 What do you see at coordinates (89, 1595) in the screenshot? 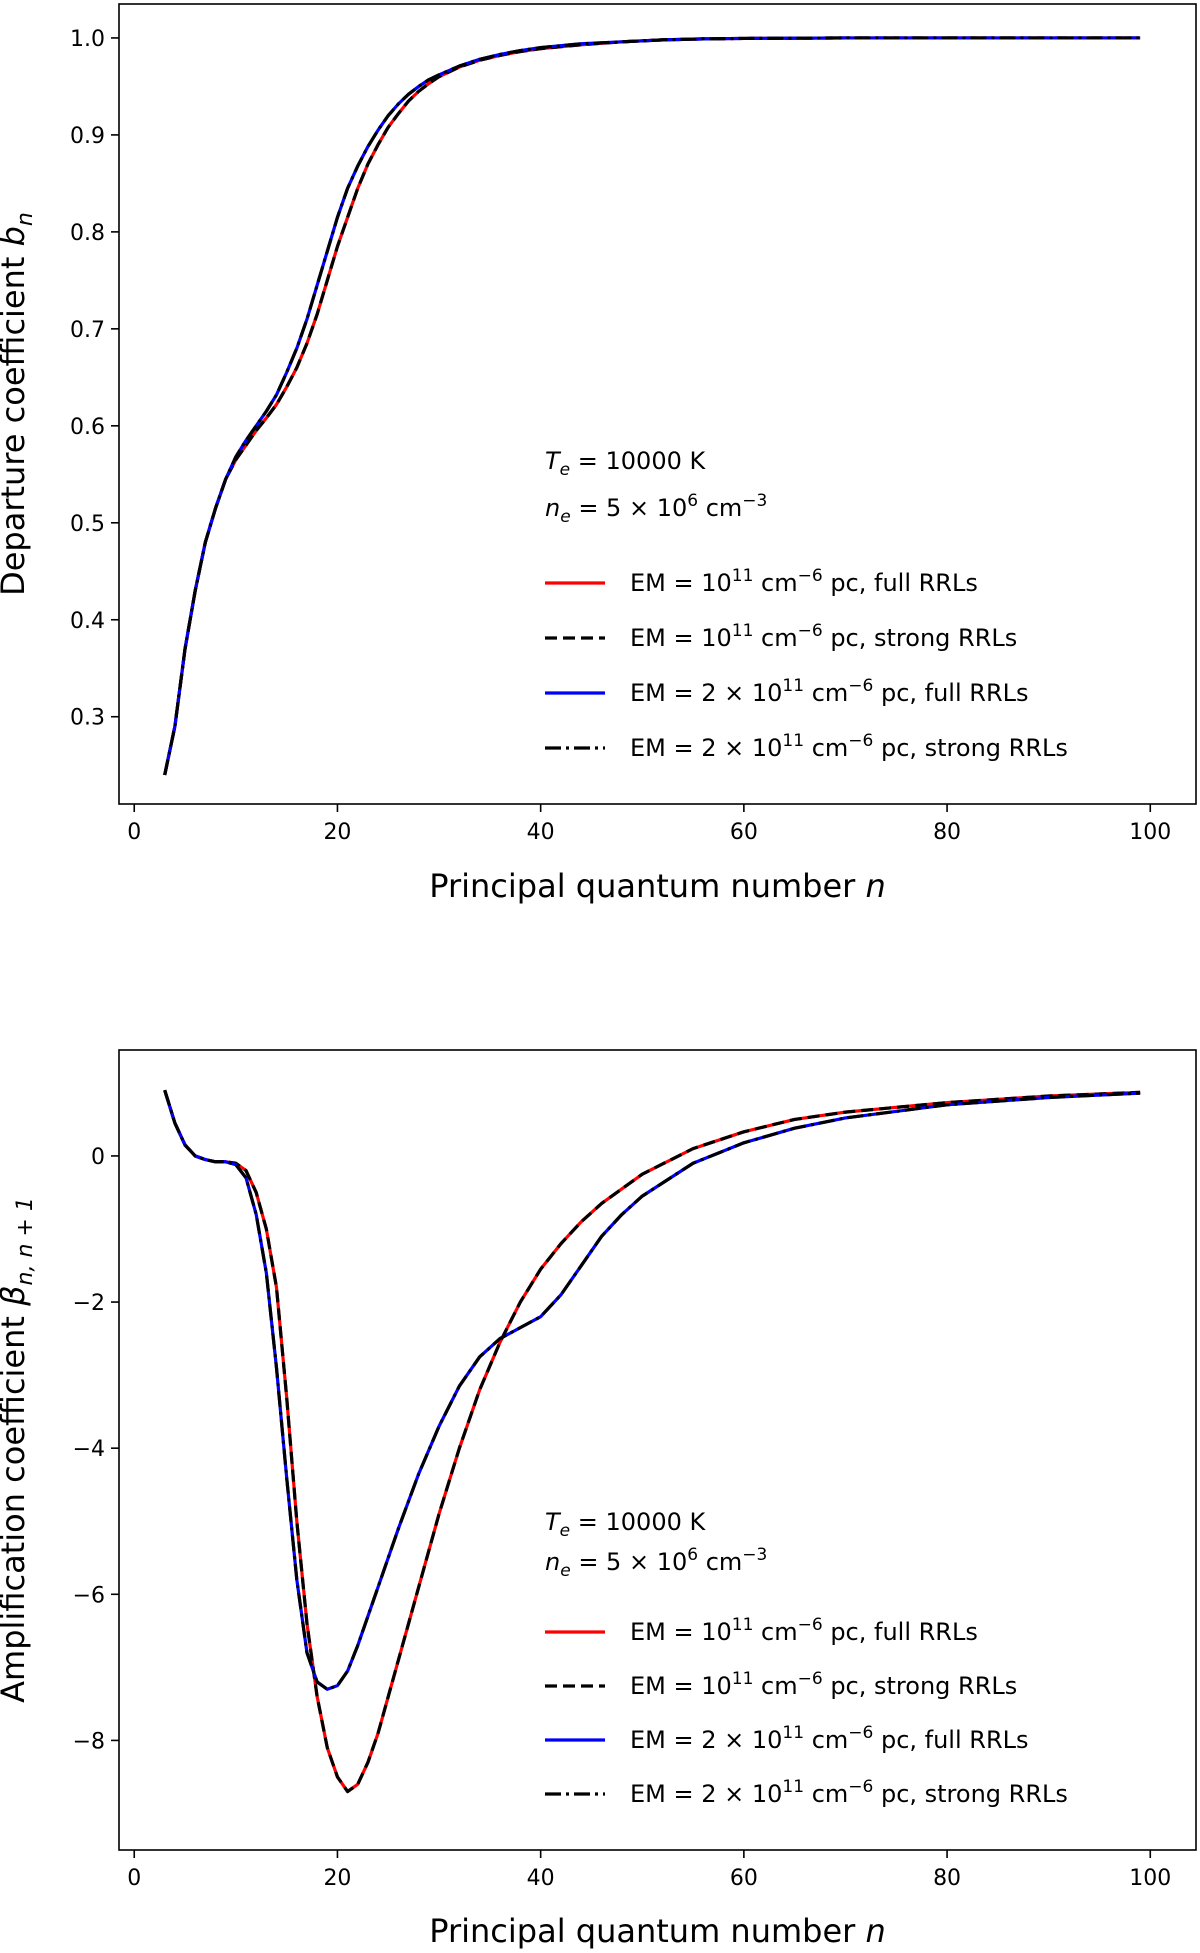
I see `y-tick-label: −6` at bounding box center [89, 1595].